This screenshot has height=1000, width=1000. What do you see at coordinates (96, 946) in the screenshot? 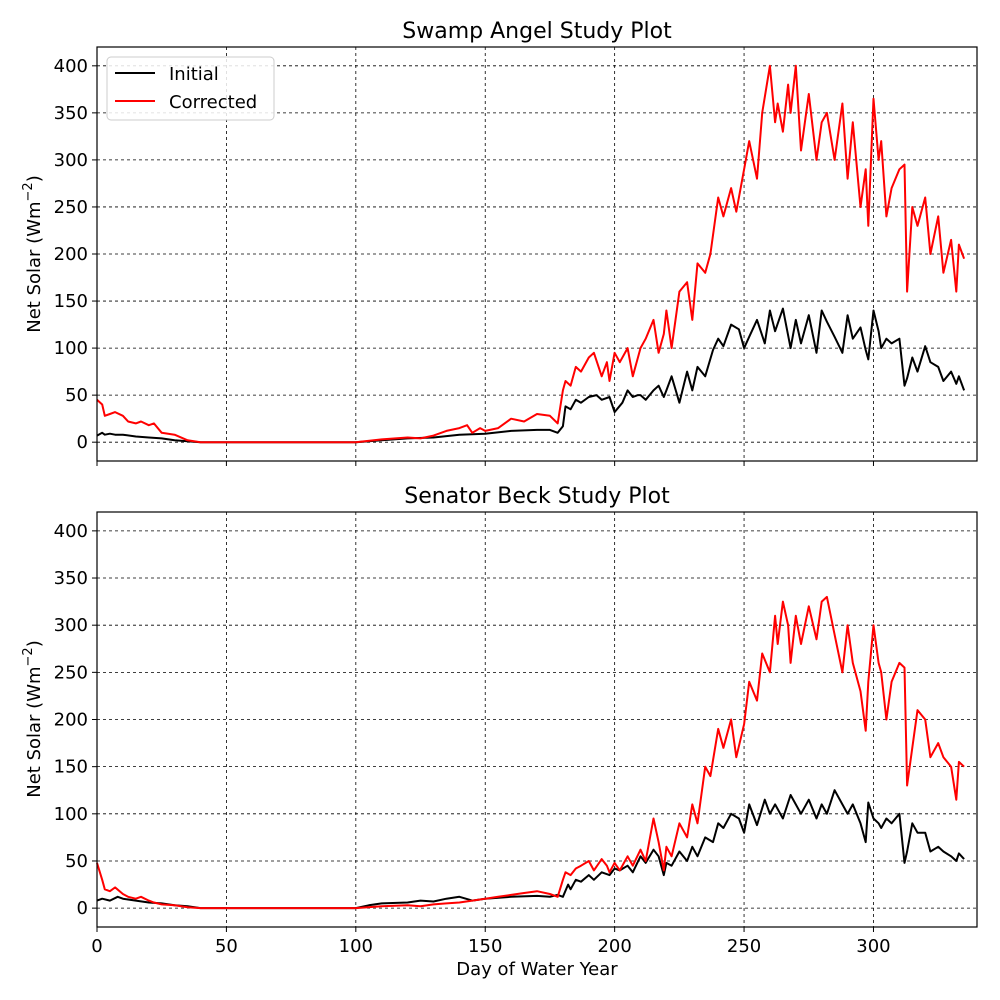
I see `x-tick-label: 0` at bounding box center [96, 946].